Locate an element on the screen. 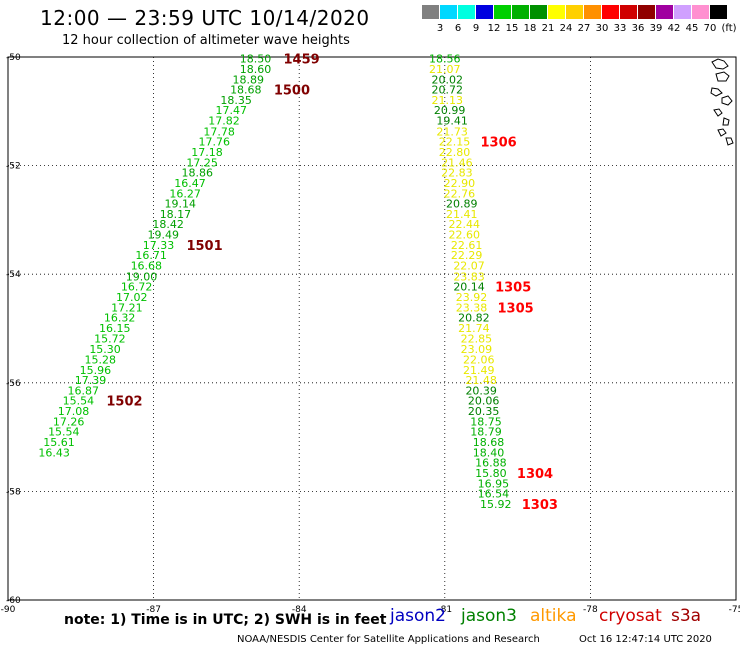  colorbar-label: 24 is located at coordinates (566, 28).